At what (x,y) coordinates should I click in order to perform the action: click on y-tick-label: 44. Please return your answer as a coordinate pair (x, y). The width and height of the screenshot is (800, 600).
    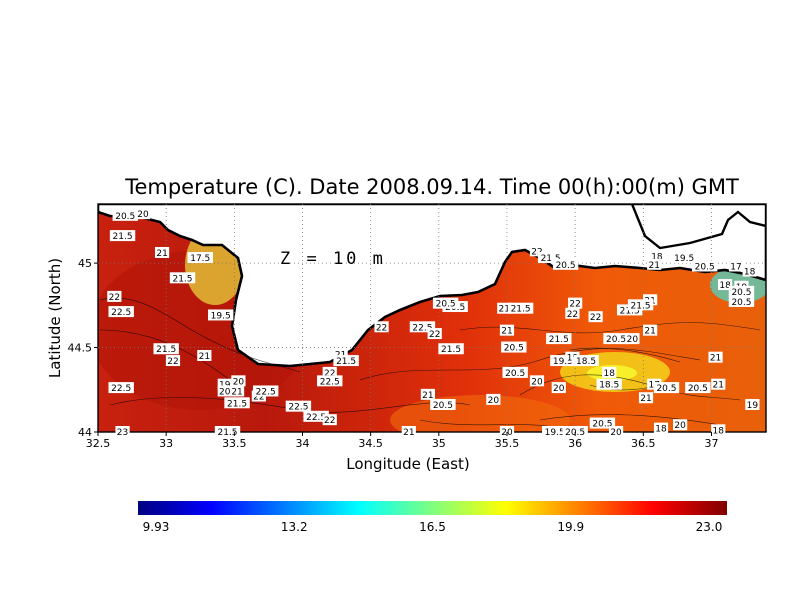
    Looking at the image, I should click on (85, 432).